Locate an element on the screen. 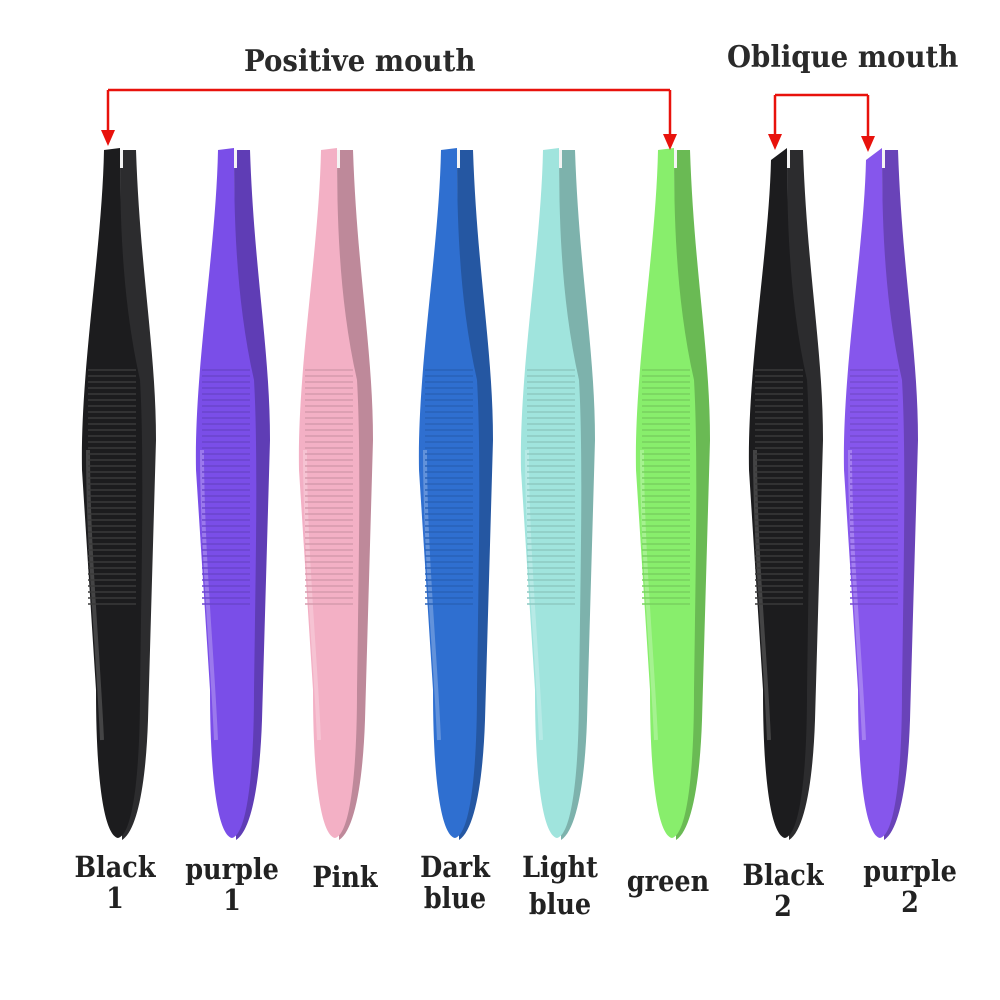 Image resolution: width=1000 pixels, height=1000 pixels. label-black-2: Black 2 is located at coordinates (783, 890).